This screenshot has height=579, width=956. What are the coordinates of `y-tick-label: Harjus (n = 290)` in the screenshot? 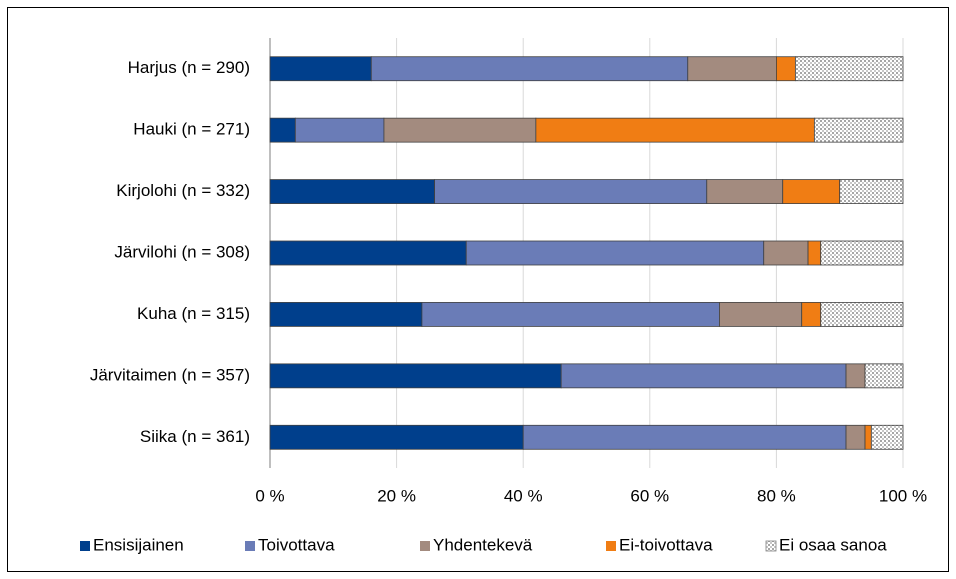 It's located at (189, 67).